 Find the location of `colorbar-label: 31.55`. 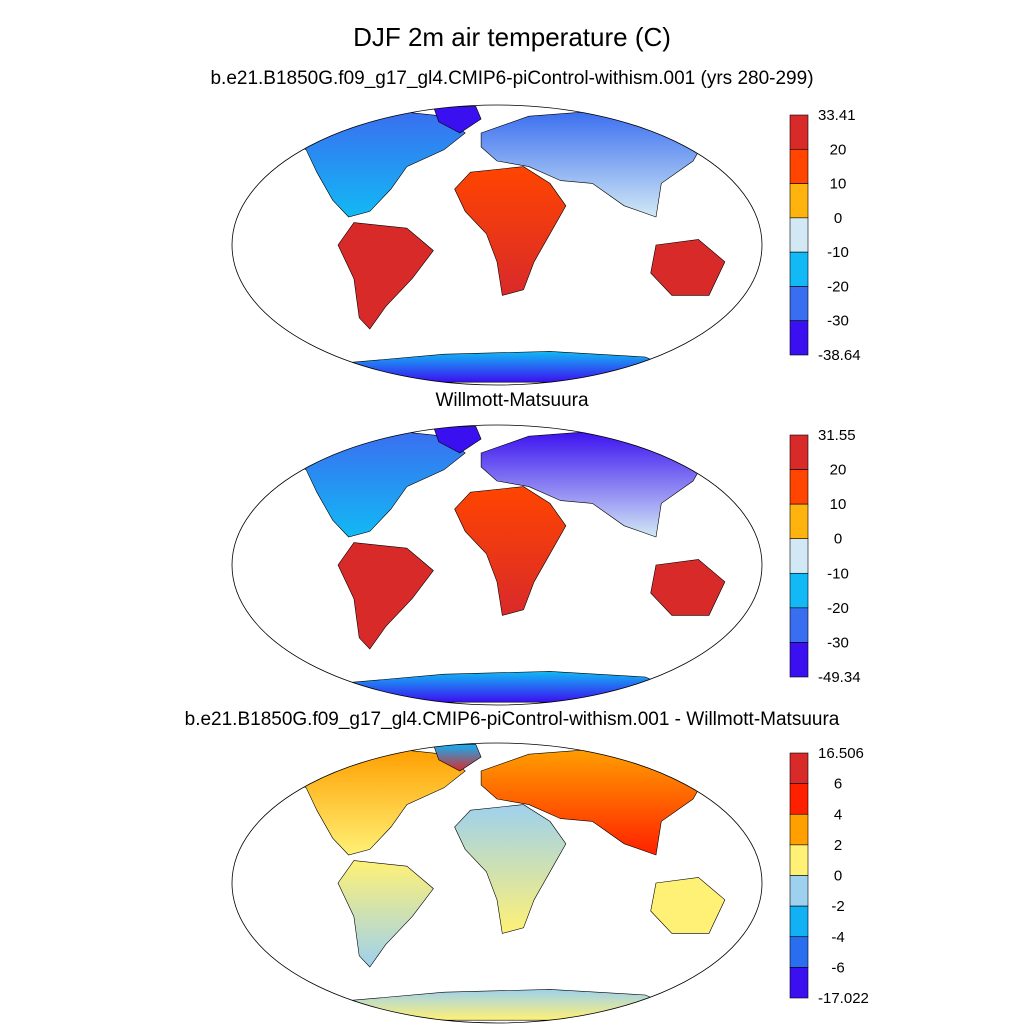

colorbar-label: 31.55 is located at coordinates (837, 435).